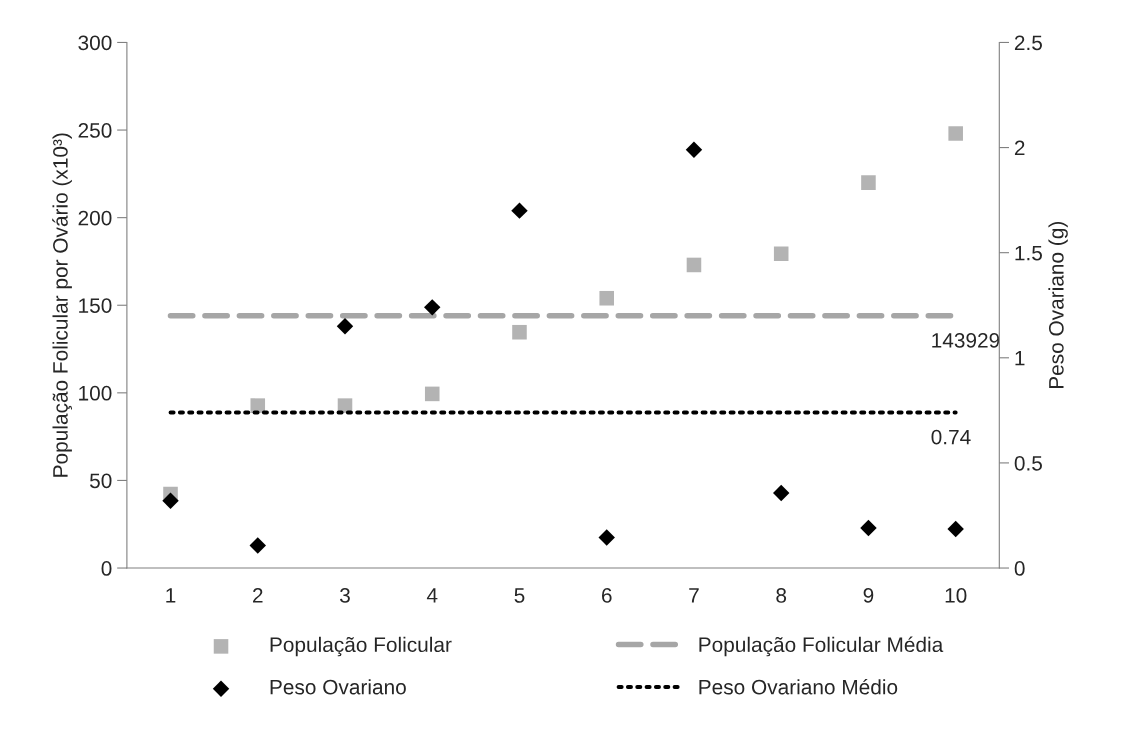 This screenshot has width=1133, height=732. I want to click on x-tick-label: 9, so click(868, 595).